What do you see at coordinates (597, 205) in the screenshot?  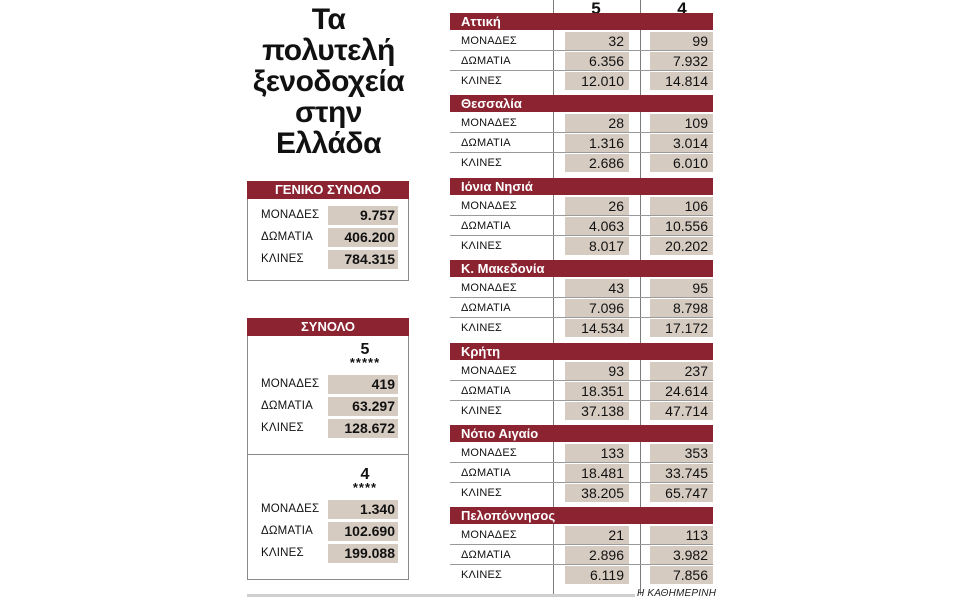 I see `value-5-star: 26` at bounding box center [597, 205].